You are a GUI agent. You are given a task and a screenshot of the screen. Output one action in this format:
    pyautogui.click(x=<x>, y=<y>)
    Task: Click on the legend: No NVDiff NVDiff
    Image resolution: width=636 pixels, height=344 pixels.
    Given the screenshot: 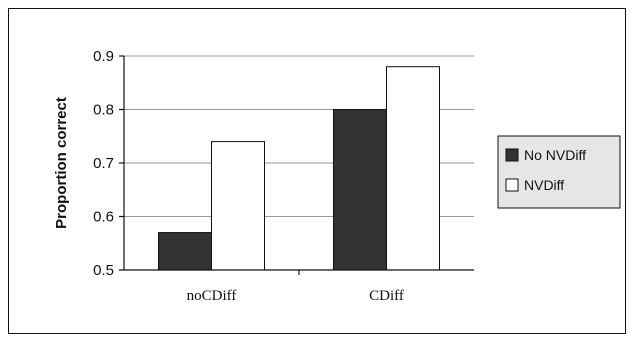 What is the action you would take?
    pyautogui.click(x=559, y=172)
    